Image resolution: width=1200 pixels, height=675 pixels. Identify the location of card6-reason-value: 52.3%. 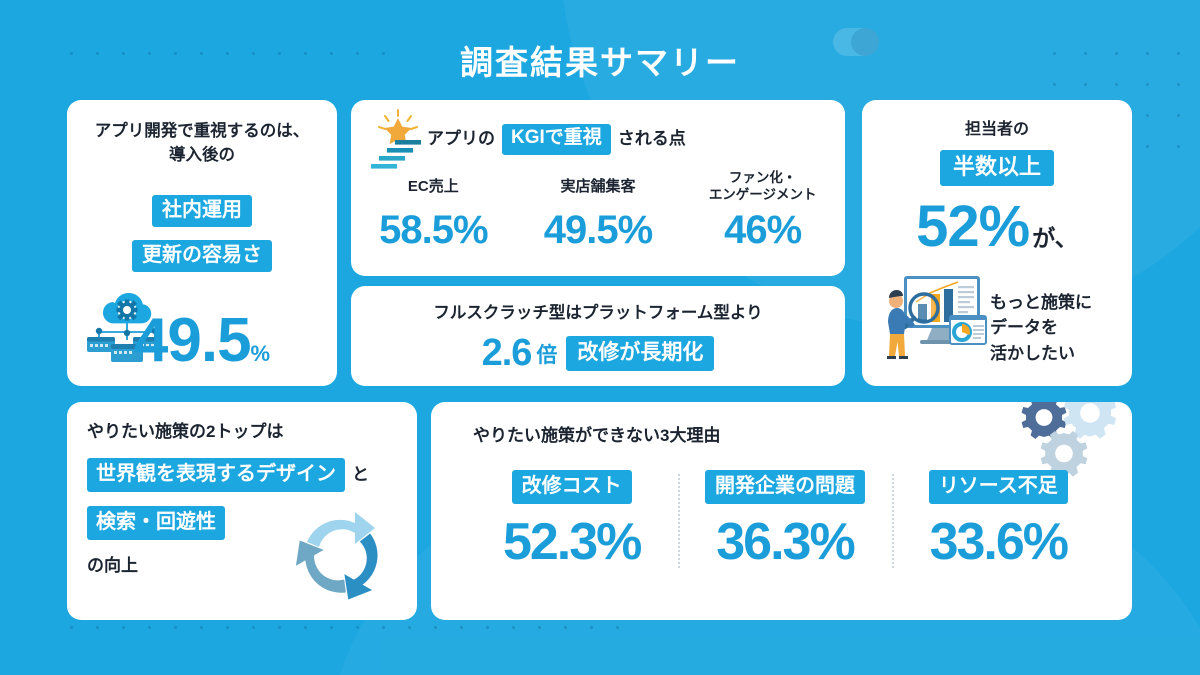
(572, 542).